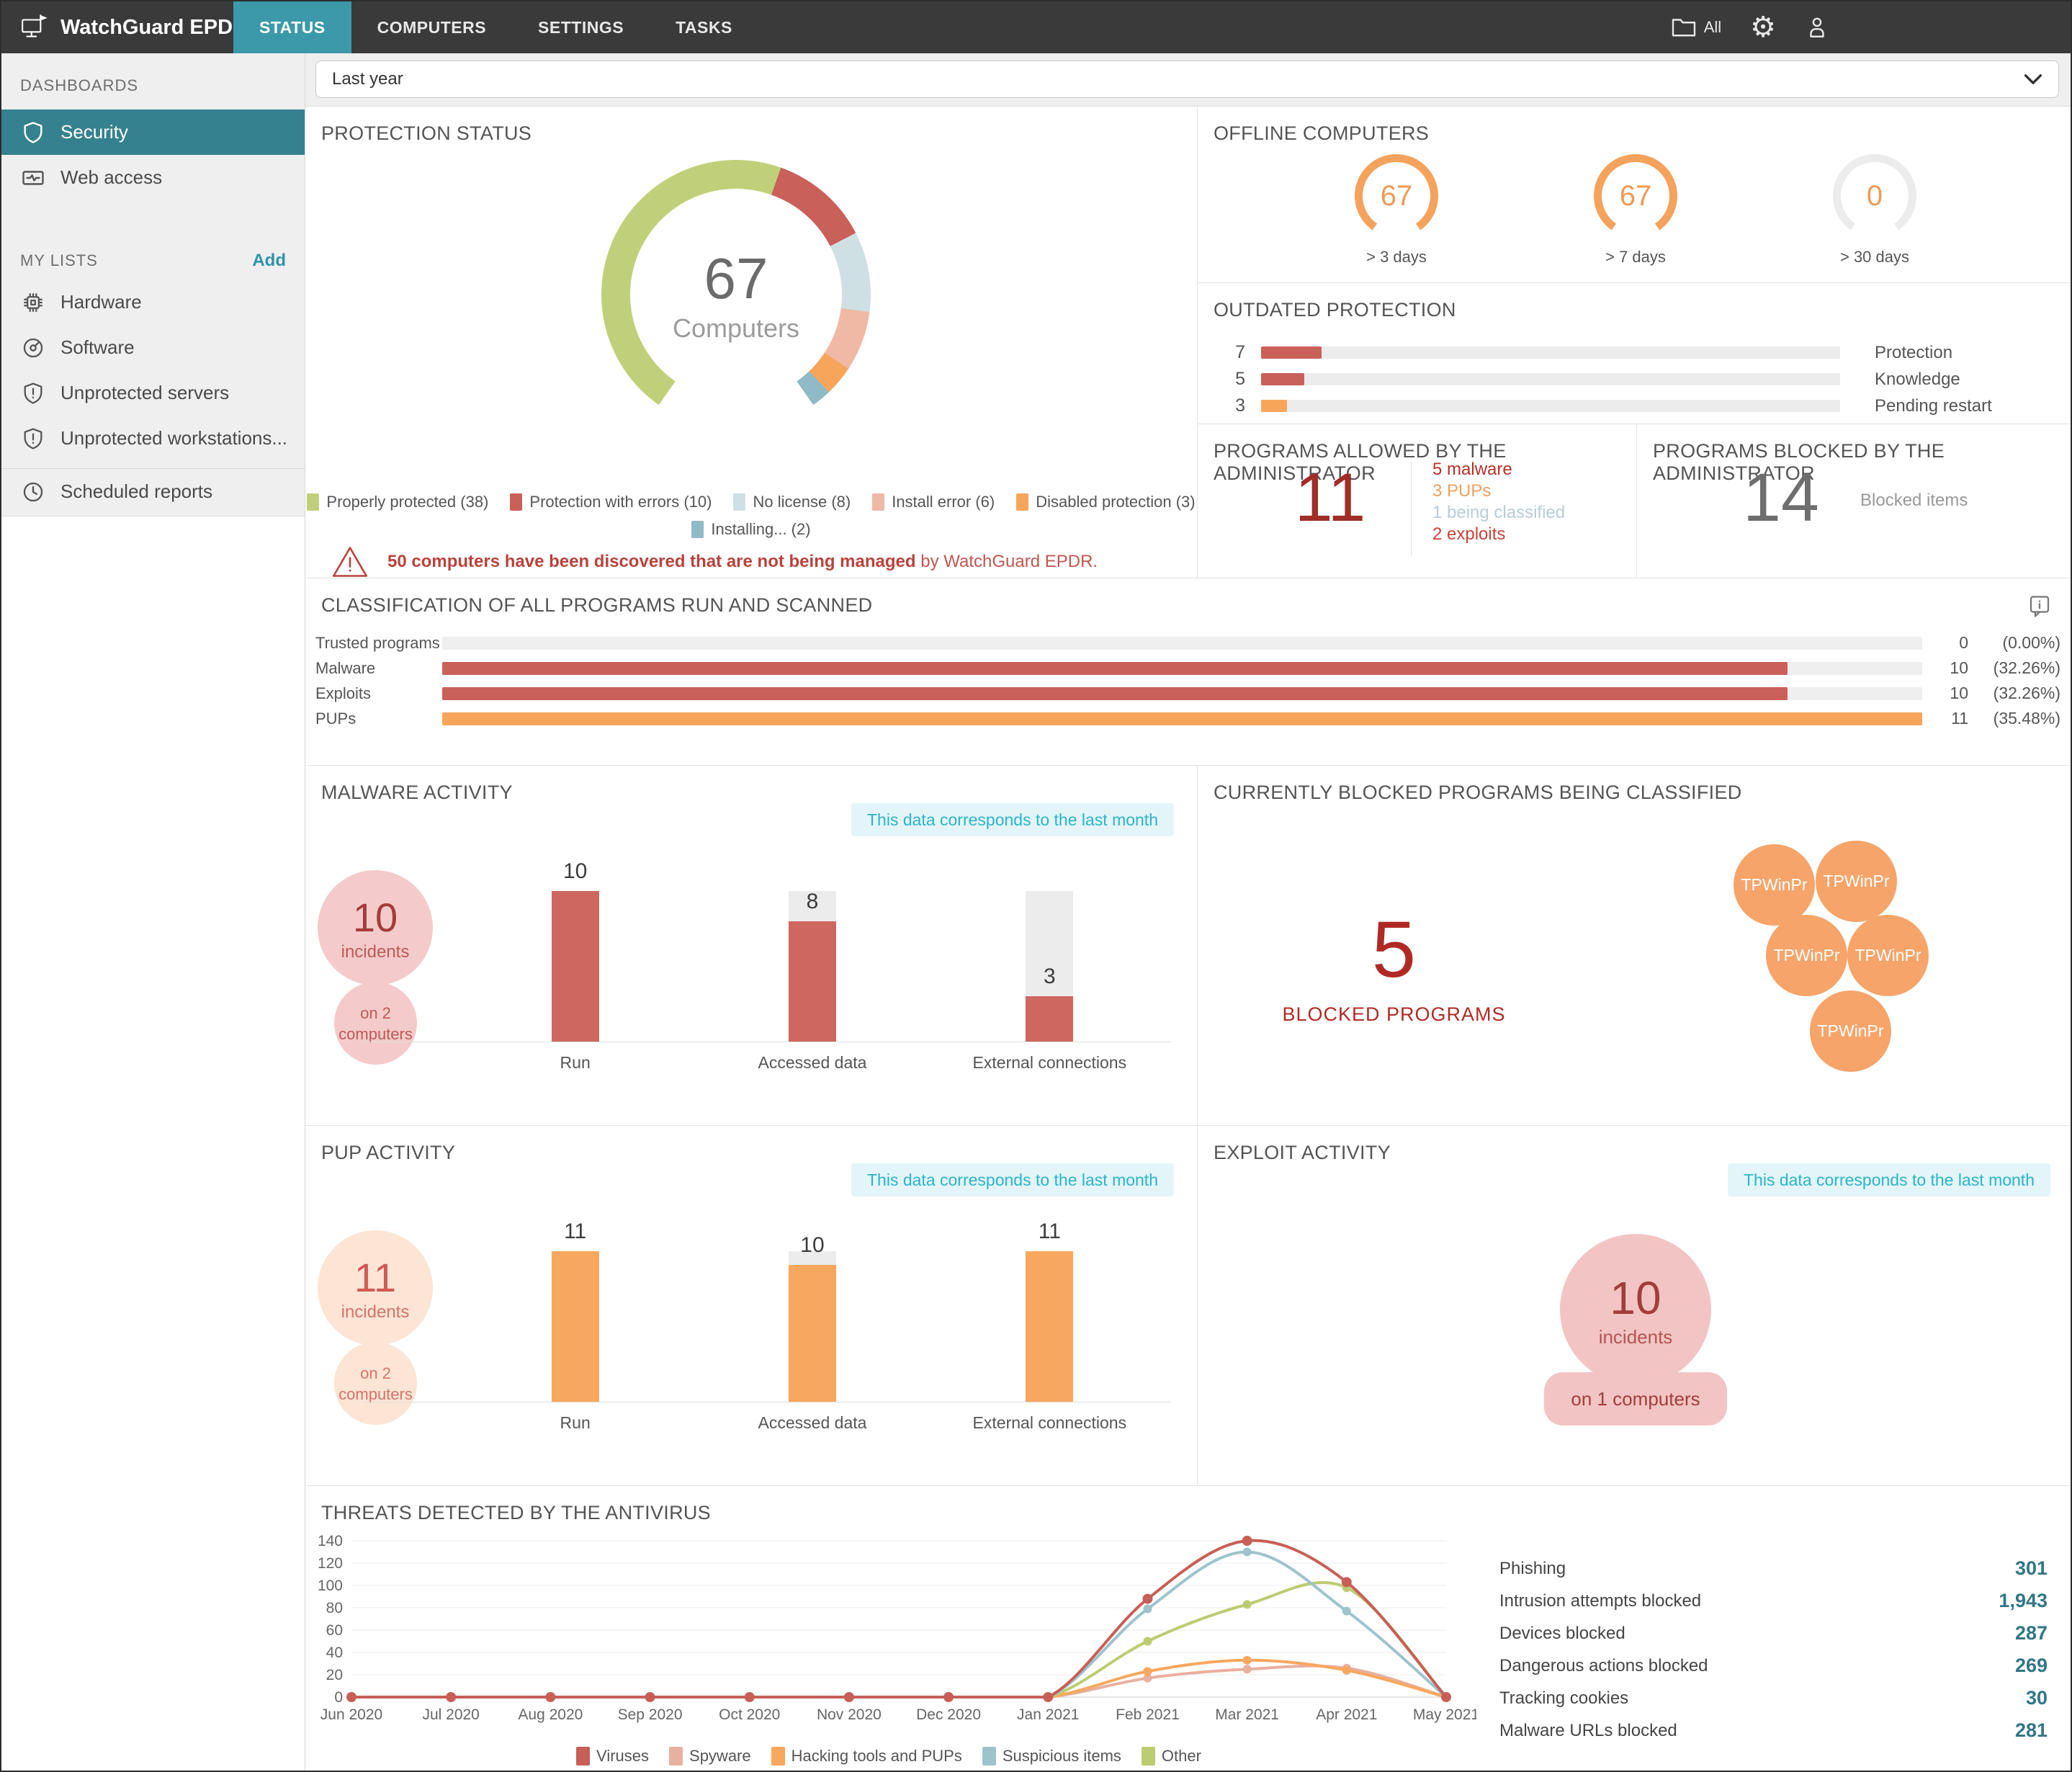  What do you see at coordinates (2037, 1698) in the screenshot?
I see `threat-stat-value: 30` at bounding box center [2037, 1698].